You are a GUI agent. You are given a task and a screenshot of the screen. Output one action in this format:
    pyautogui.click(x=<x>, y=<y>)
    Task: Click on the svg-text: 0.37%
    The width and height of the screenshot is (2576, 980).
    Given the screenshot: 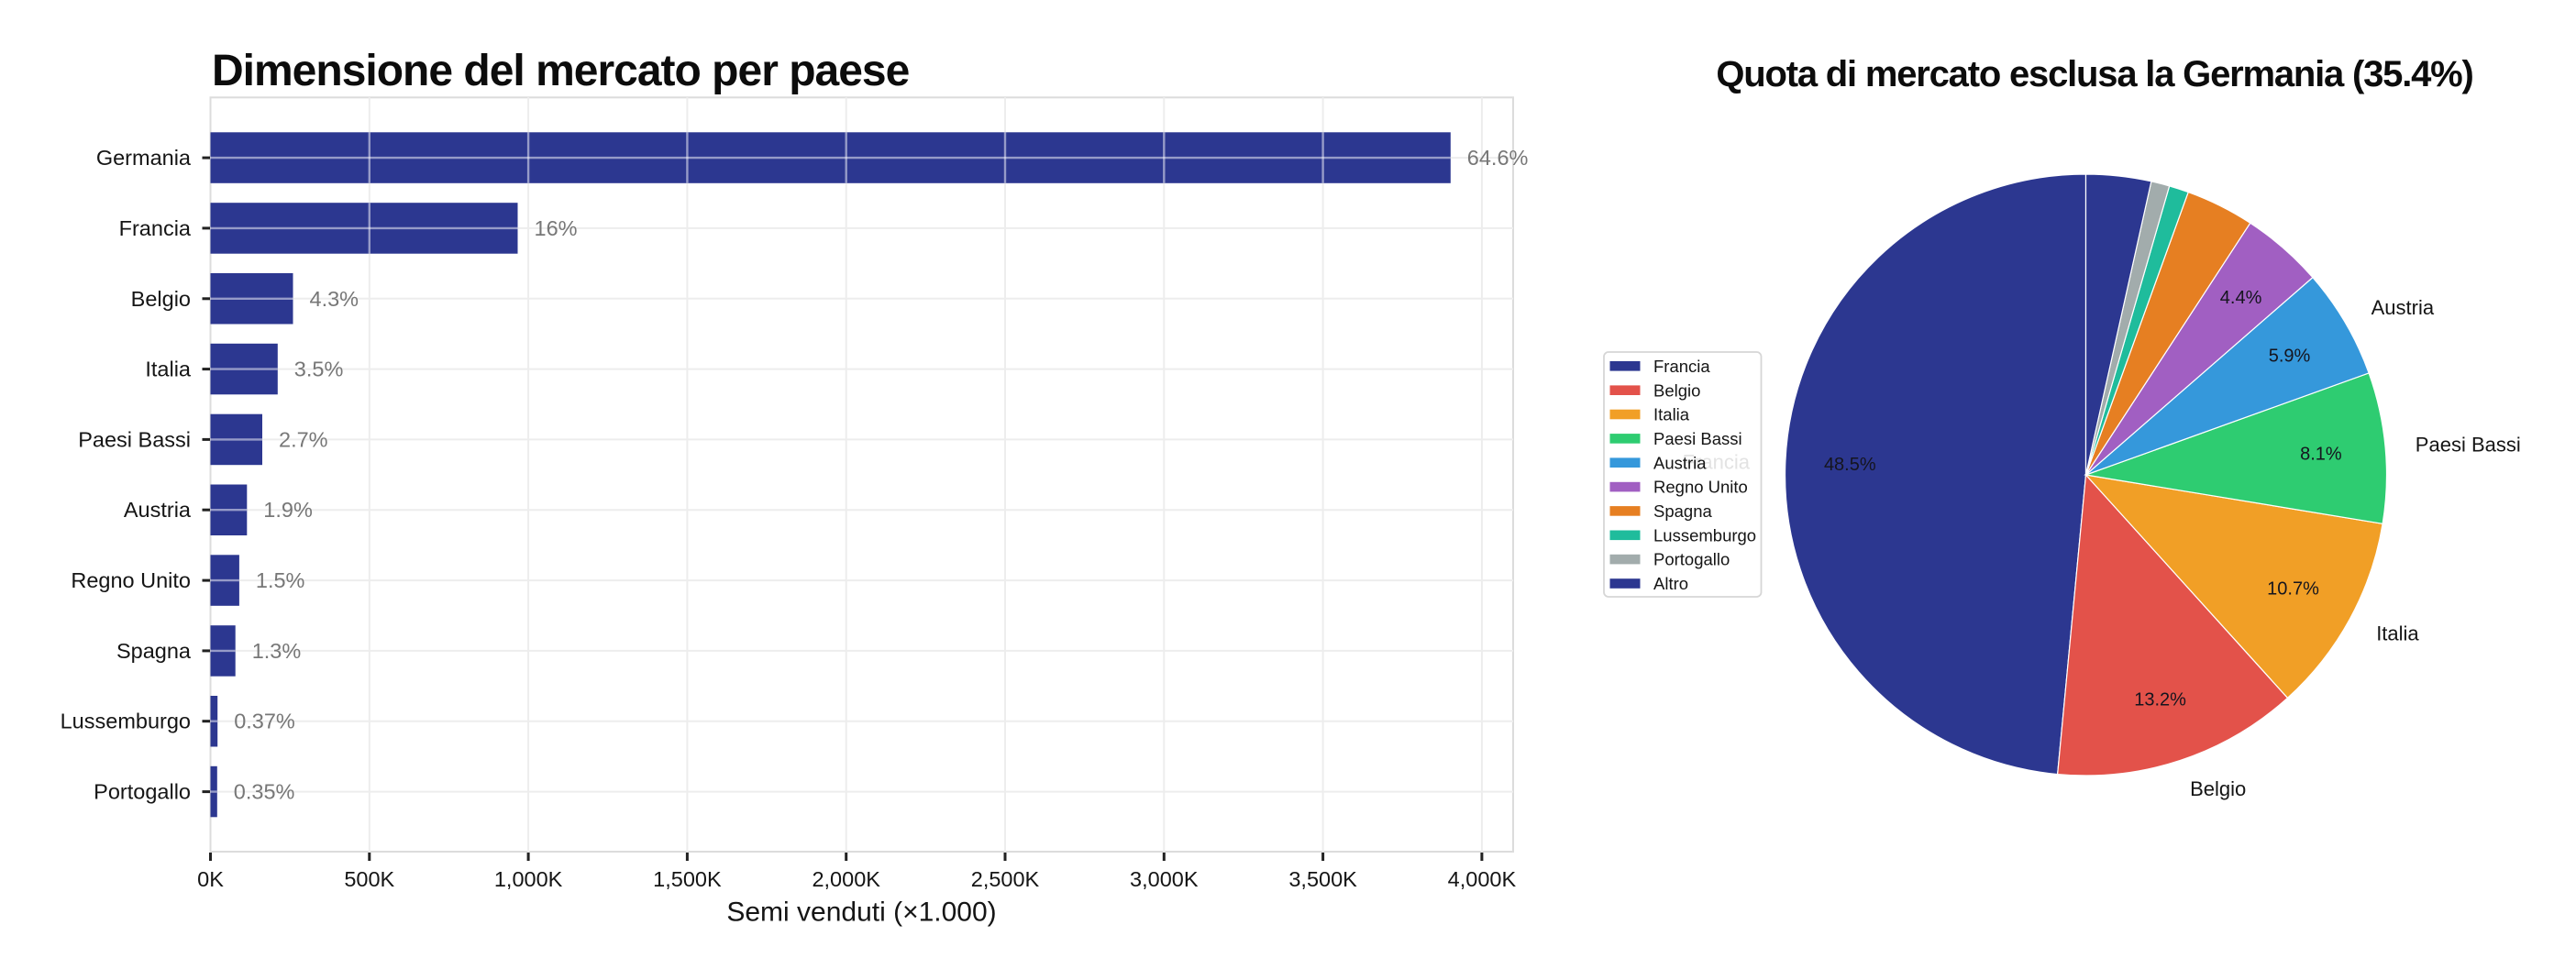 What is the action you would take?
    pyautogui.click(x=264, y=722)
    